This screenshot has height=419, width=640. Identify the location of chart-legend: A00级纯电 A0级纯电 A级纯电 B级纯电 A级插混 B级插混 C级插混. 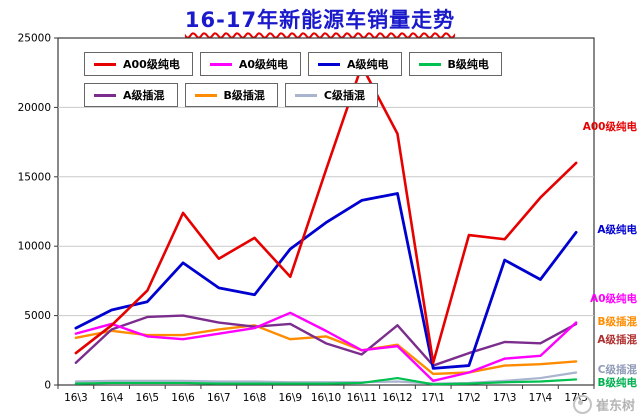
(293, 79).